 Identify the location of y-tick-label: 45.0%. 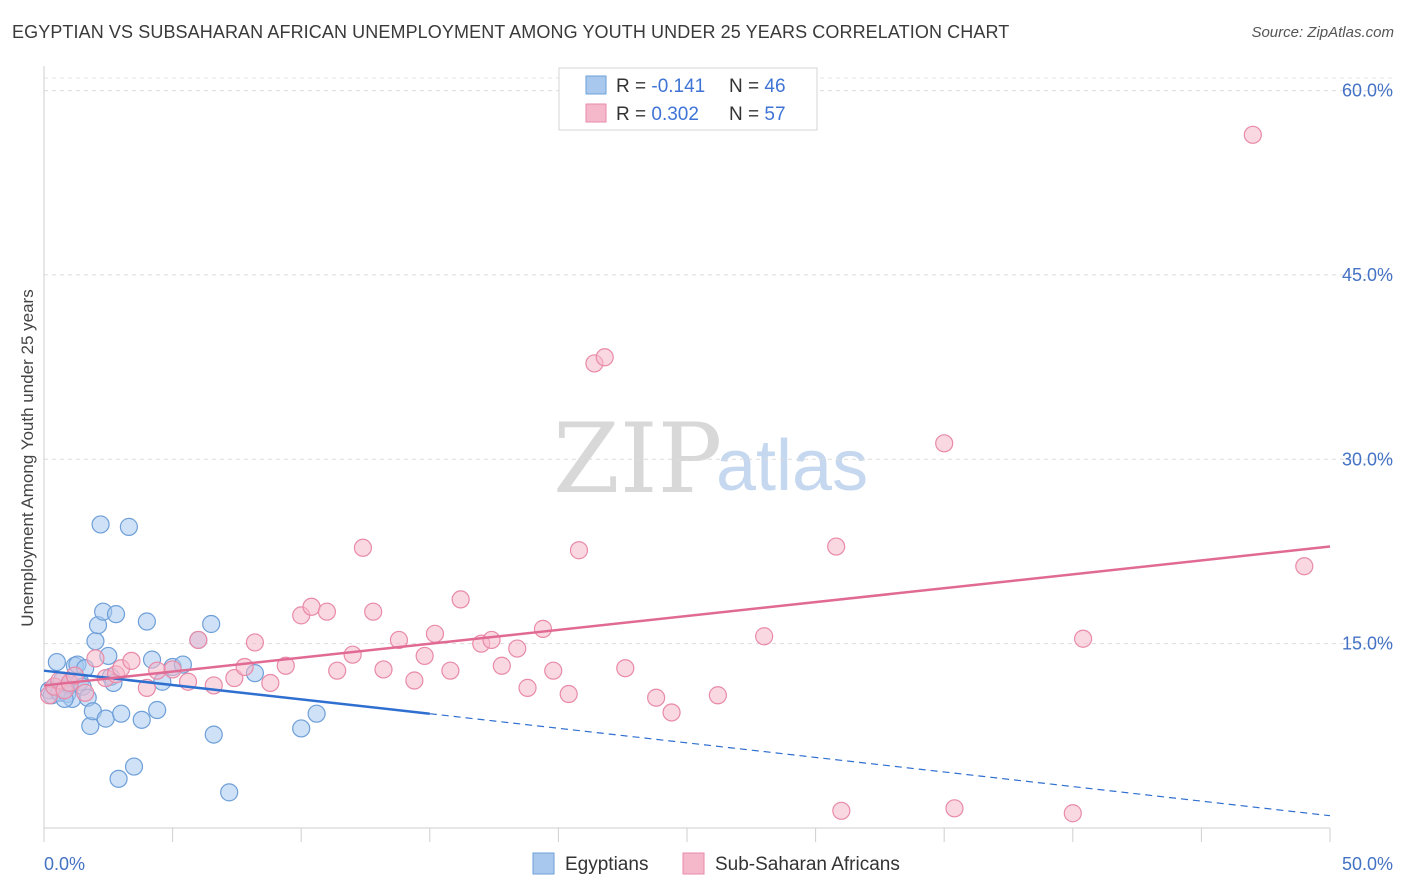
(1367, 275).